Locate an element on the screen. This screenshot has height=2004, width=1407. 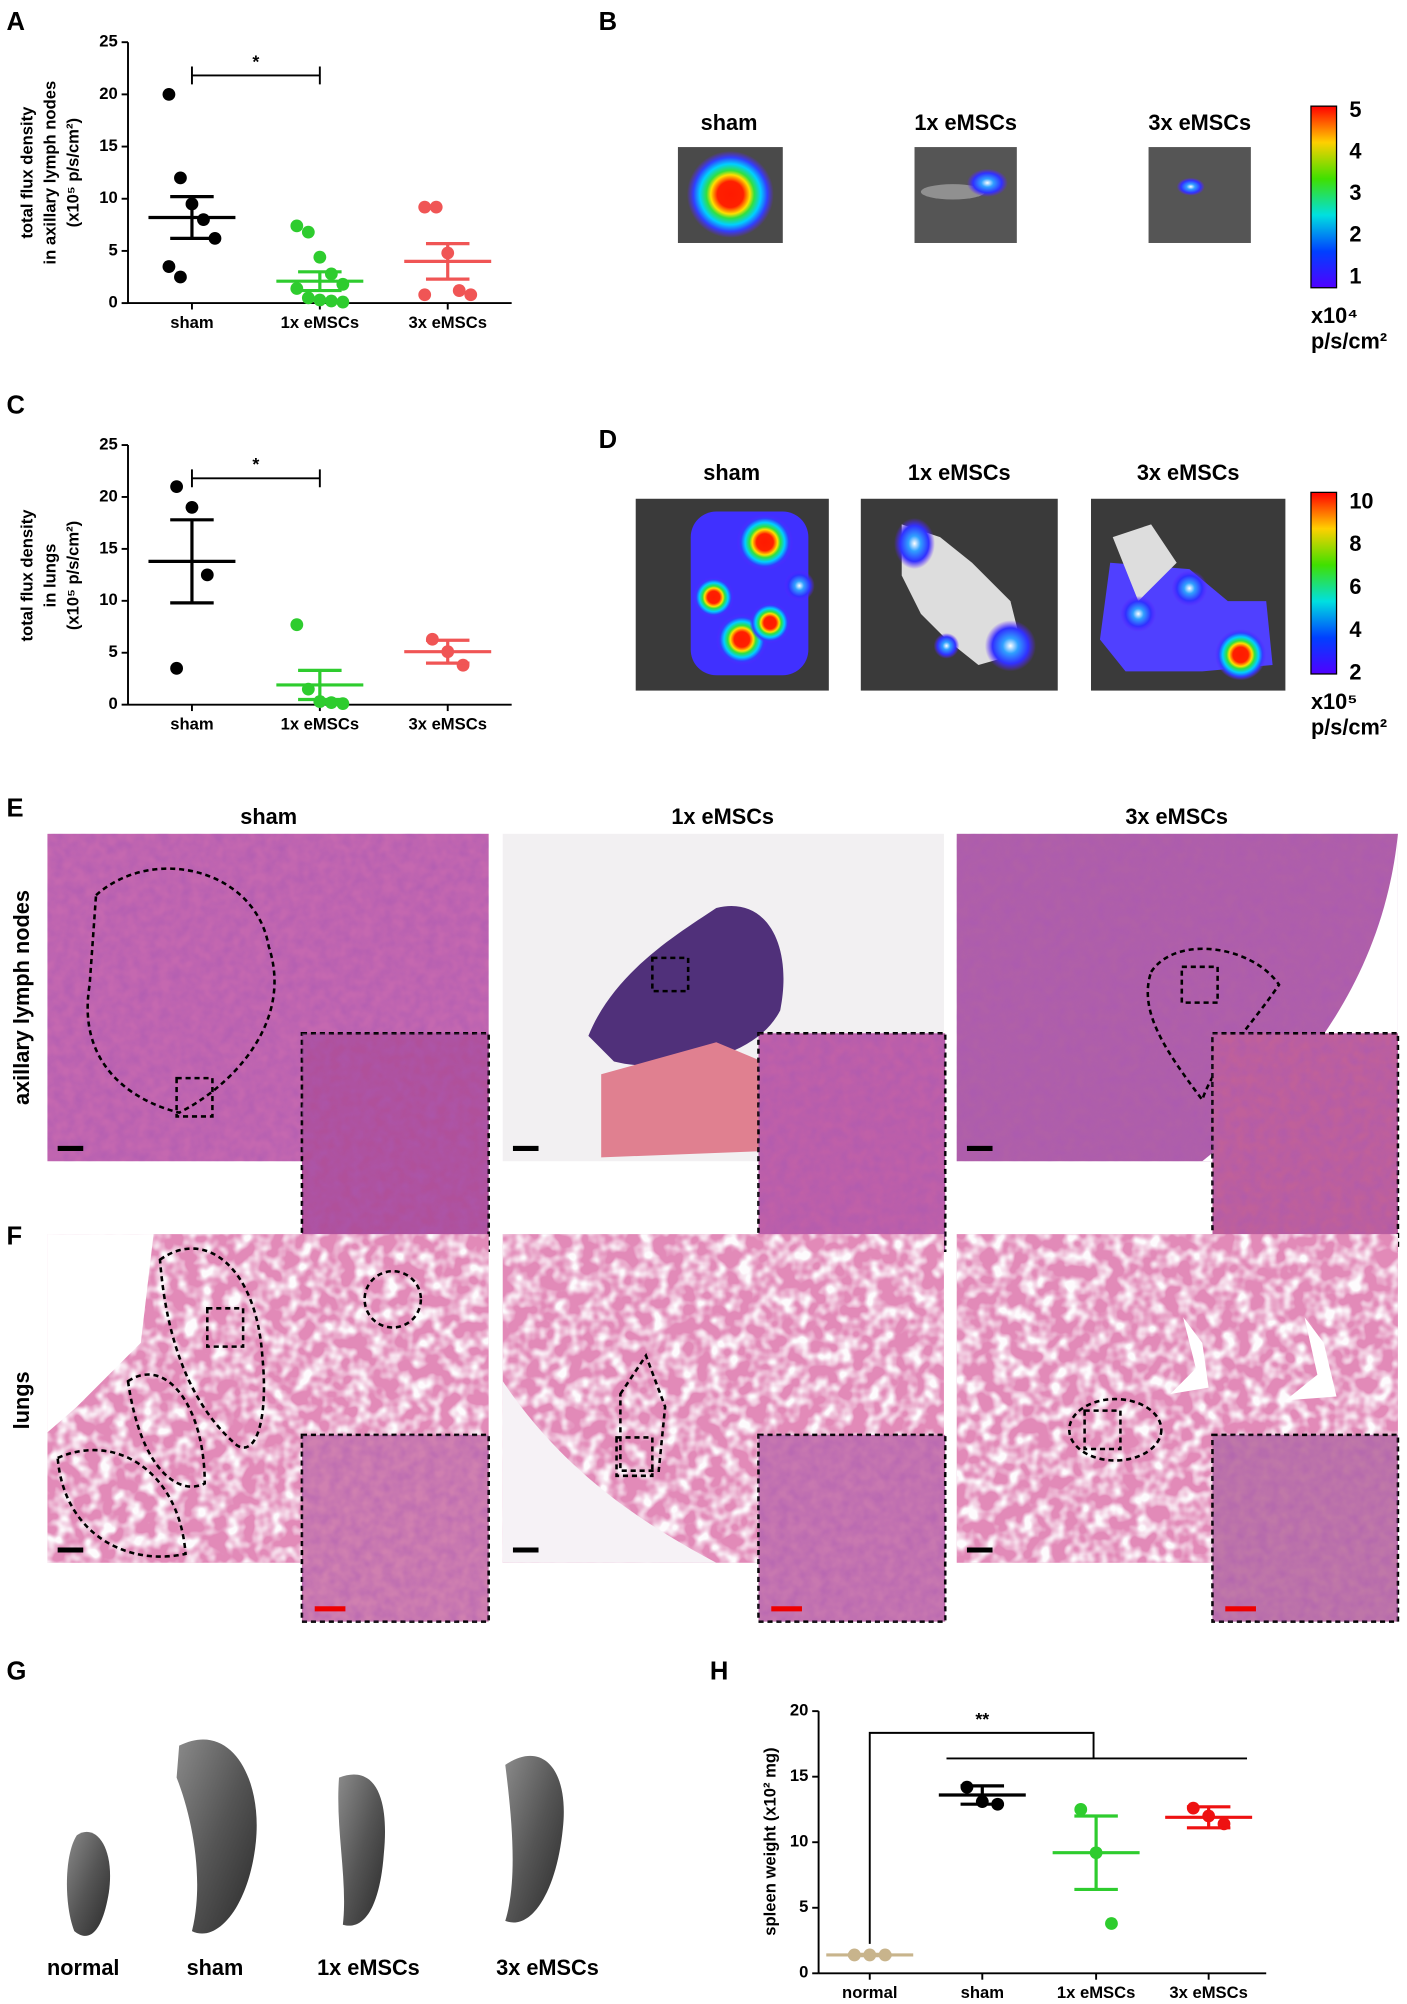
colorbar-tick-label: 10 is located at coordinates (1361, 500).